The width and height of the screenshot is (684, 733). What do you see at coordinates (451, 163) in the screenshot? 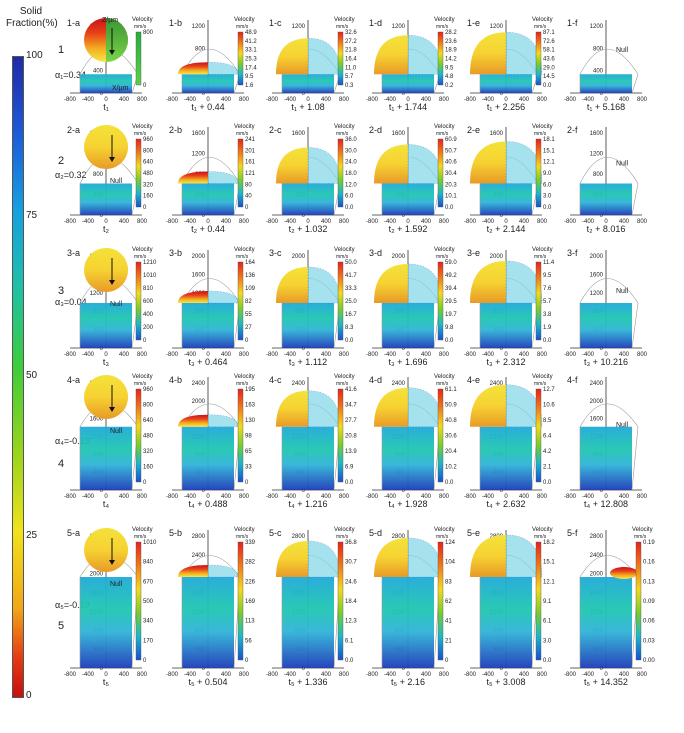
I see `velocity-scale-2-d-2: 40.6` at bounding box center [451, 163].